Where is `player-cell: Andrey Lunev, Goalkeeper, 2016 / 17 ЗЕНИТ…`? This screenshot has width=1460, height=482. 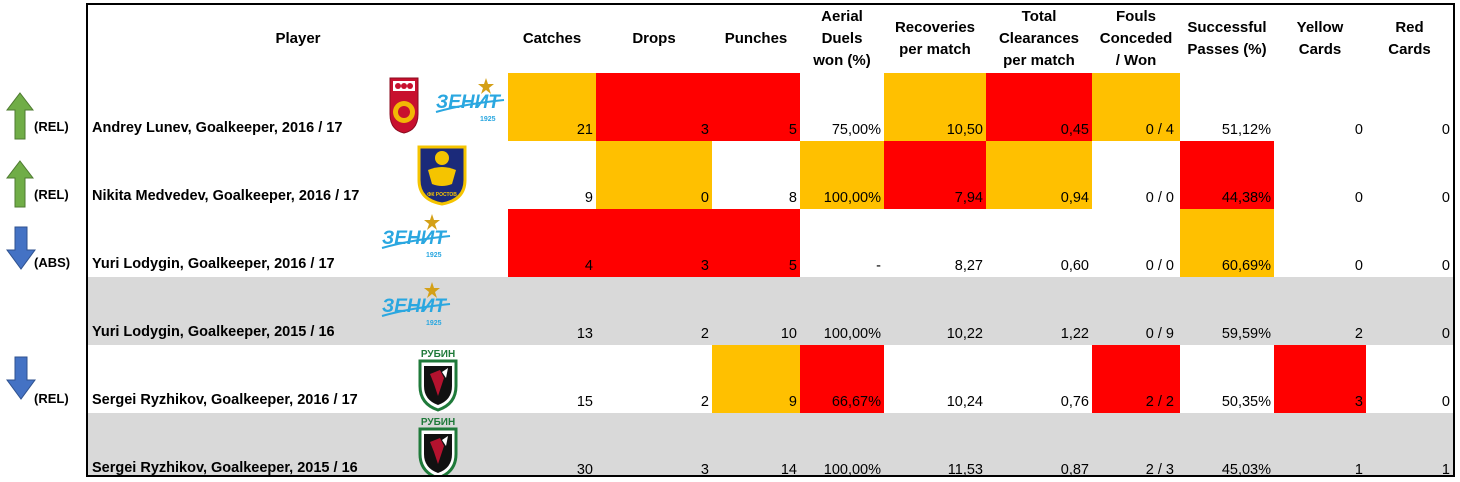 player-cell: Andrey Lunev, Goalkeeper, 2016 / 17 ЗЕНИТ… is located at coordinates (298, 107).